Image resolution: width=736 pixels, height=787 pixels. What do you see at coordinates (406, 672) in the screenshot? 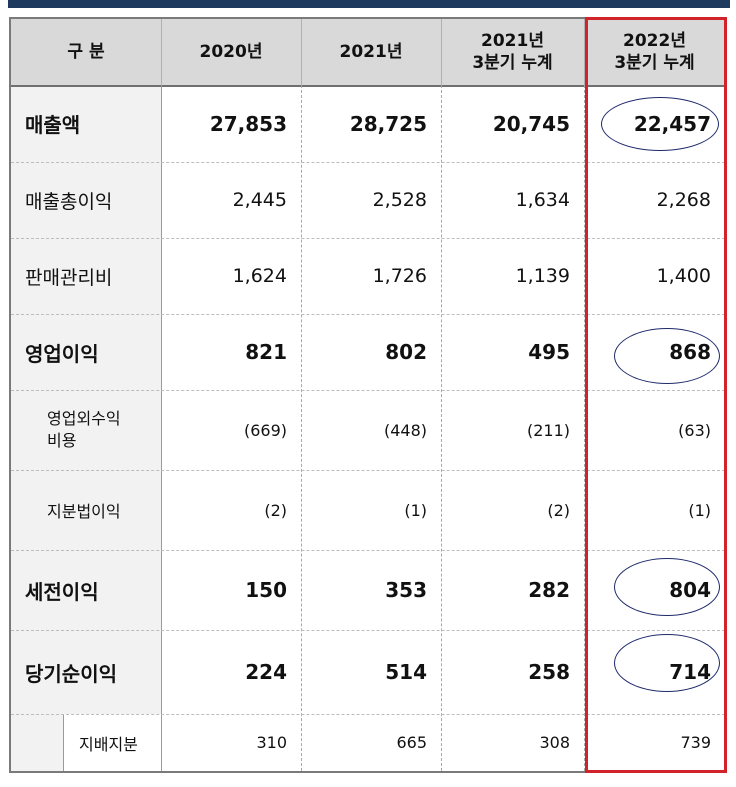
I see `cell-2021: 514` at bounding box center [406, 672].